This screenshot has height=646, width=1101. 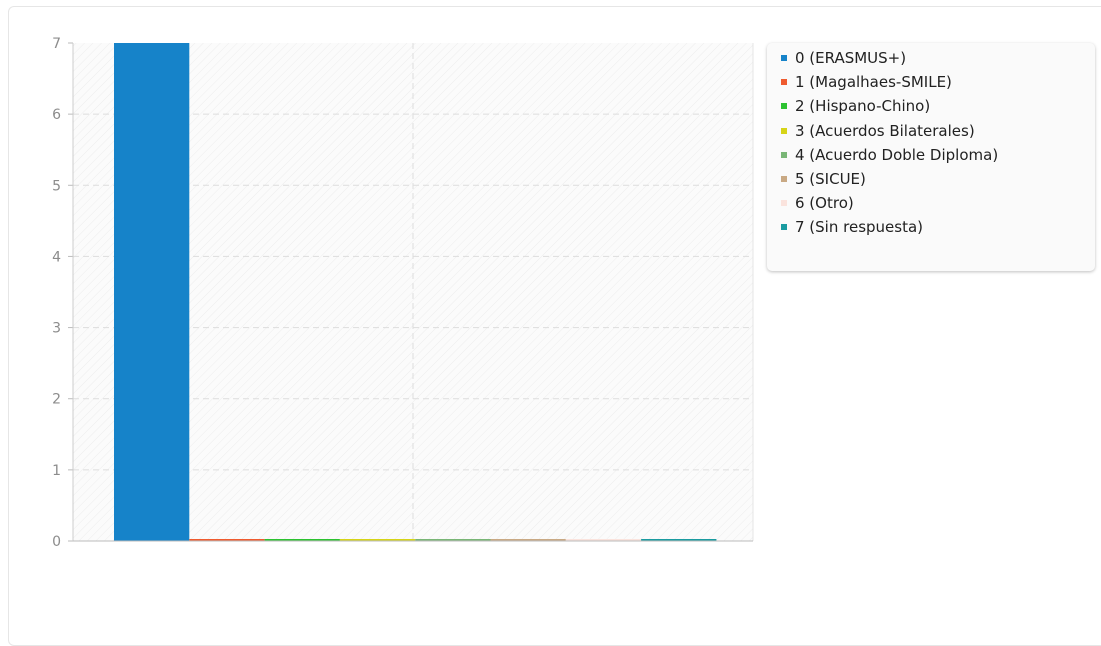 I want to click on legend-item: 3 (Acuerdos Bilaterales), so click(x=938, y=131).